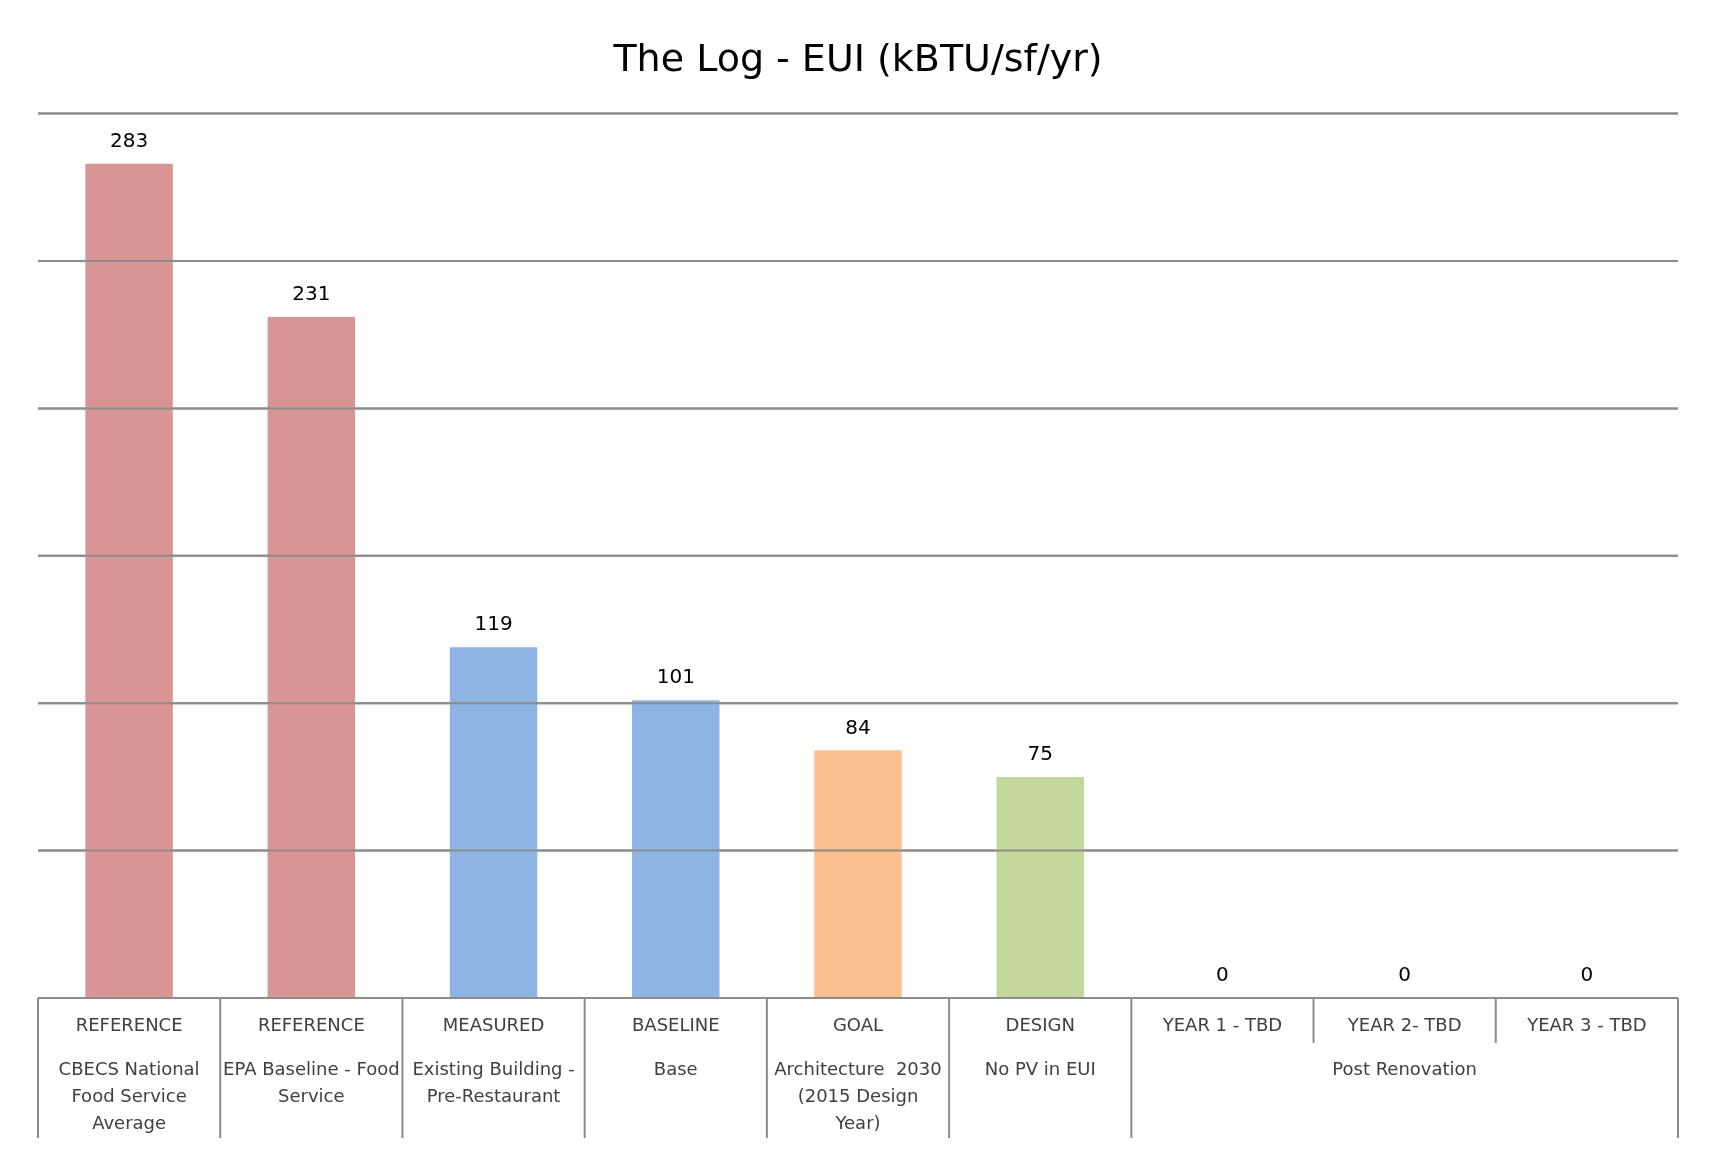  What do you see at coordinates (675, 1046) in the screenshot?
I see `category-label: BASELINE Base` at bounding box center [675, 1046].